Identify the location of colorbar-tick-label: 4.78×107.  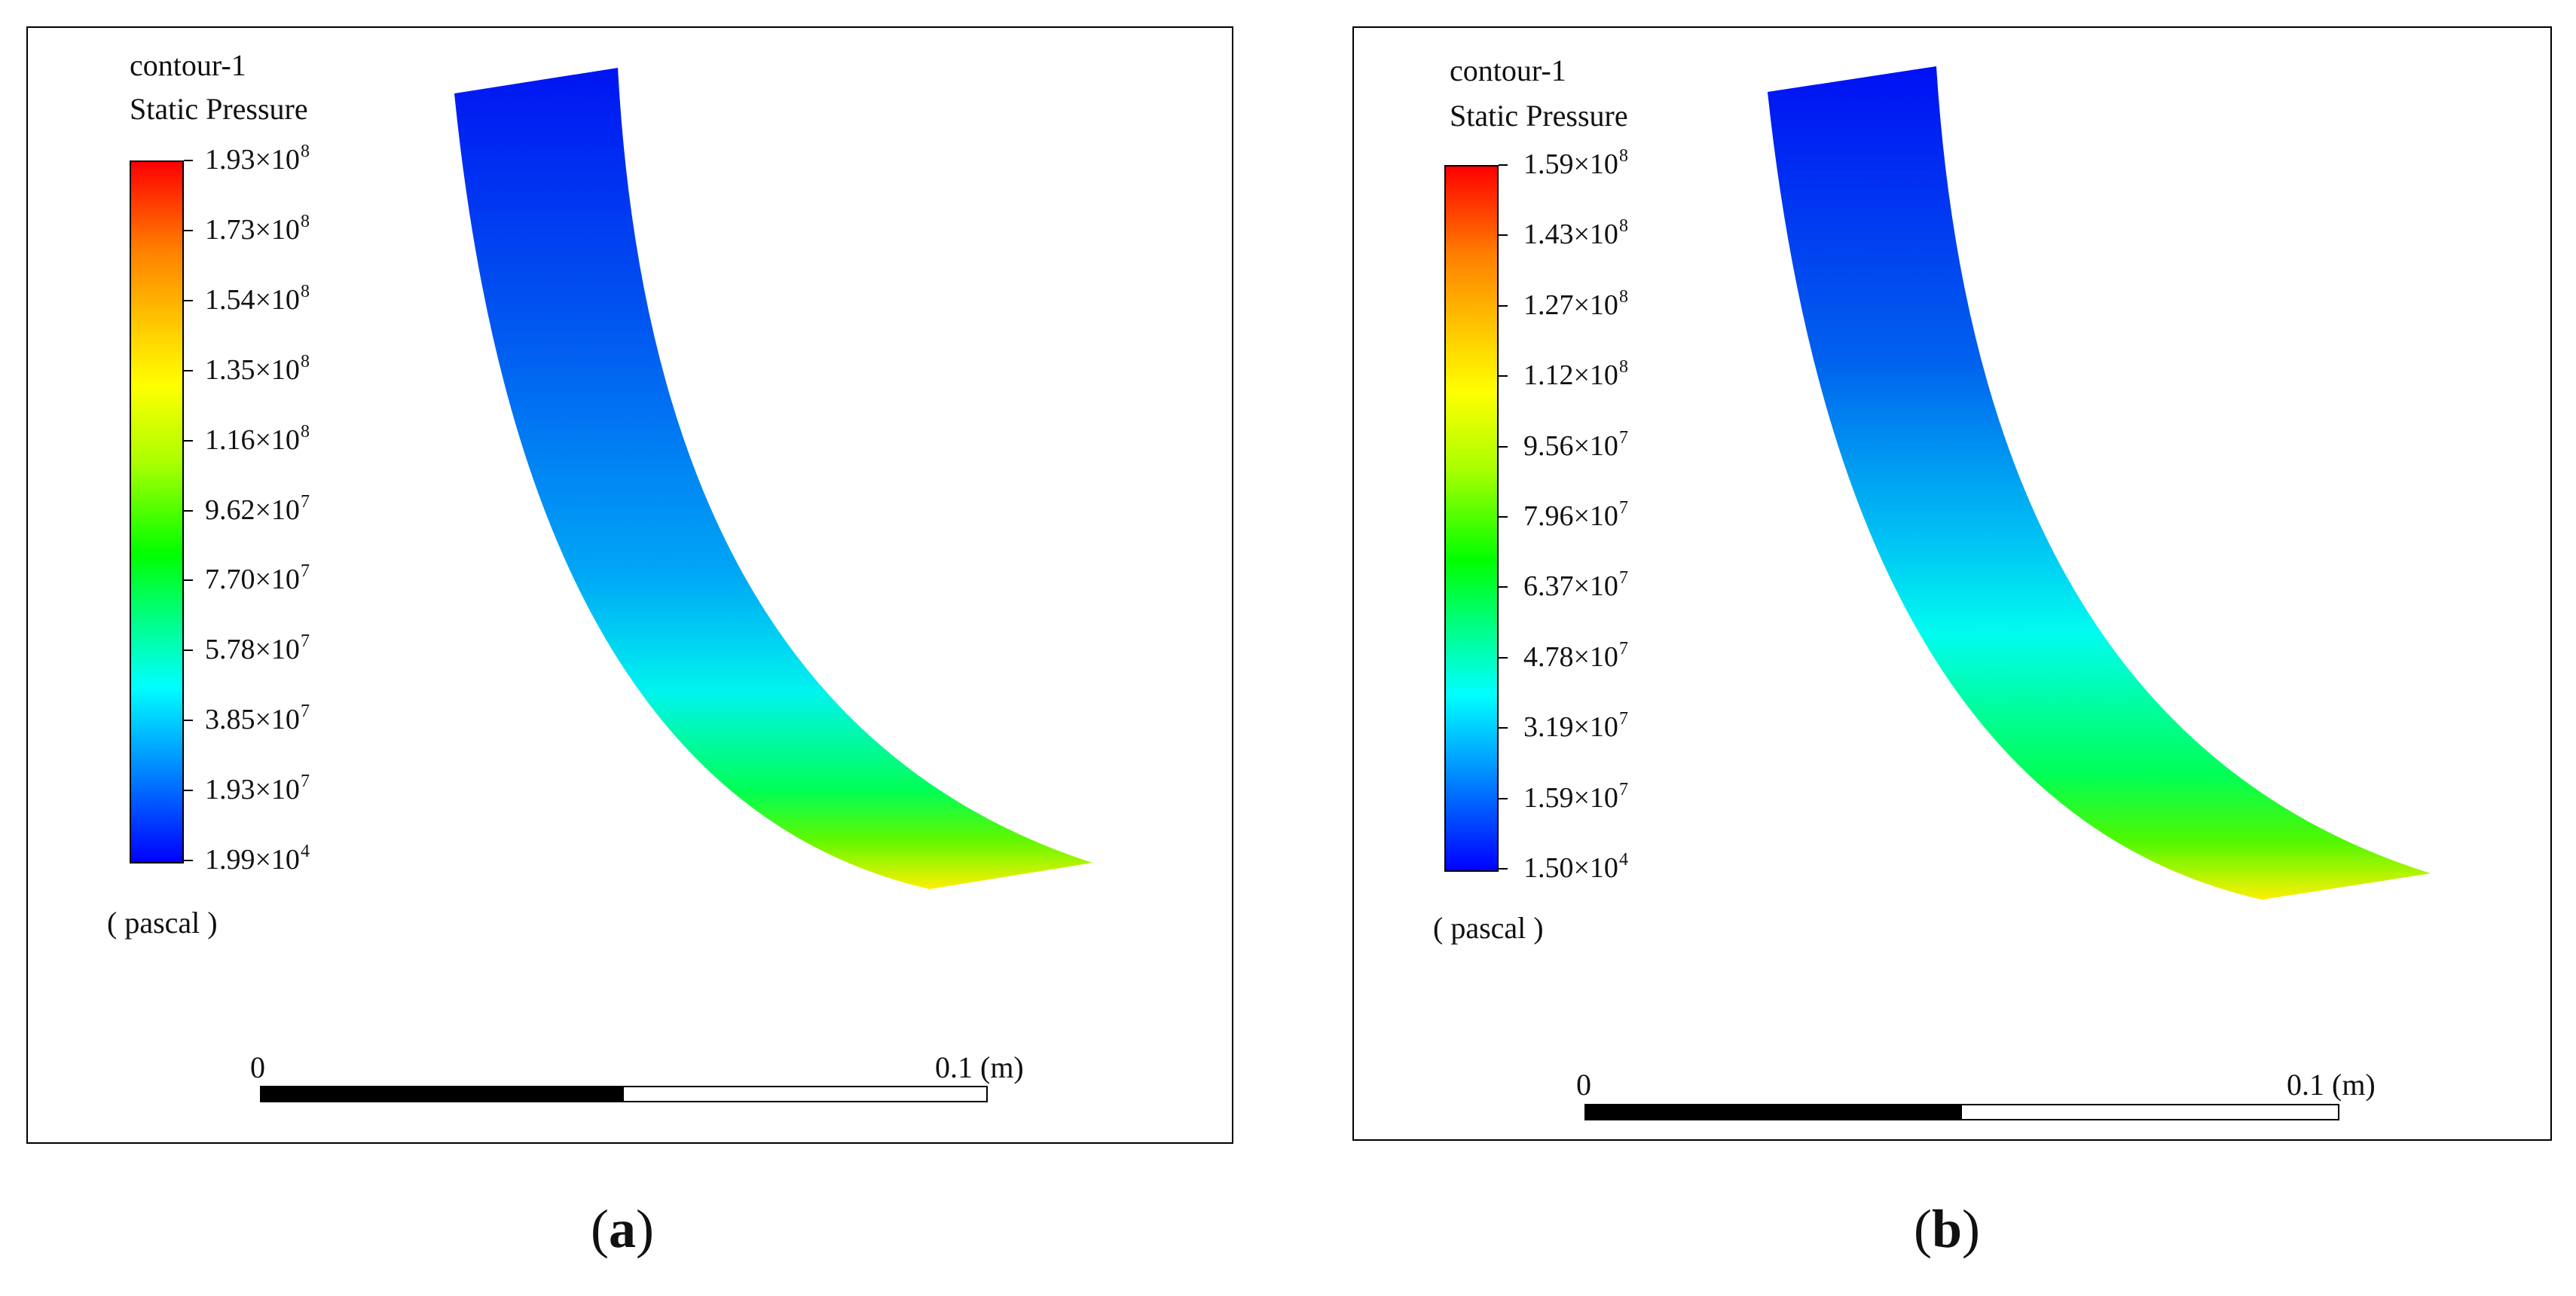
(1576, 656).